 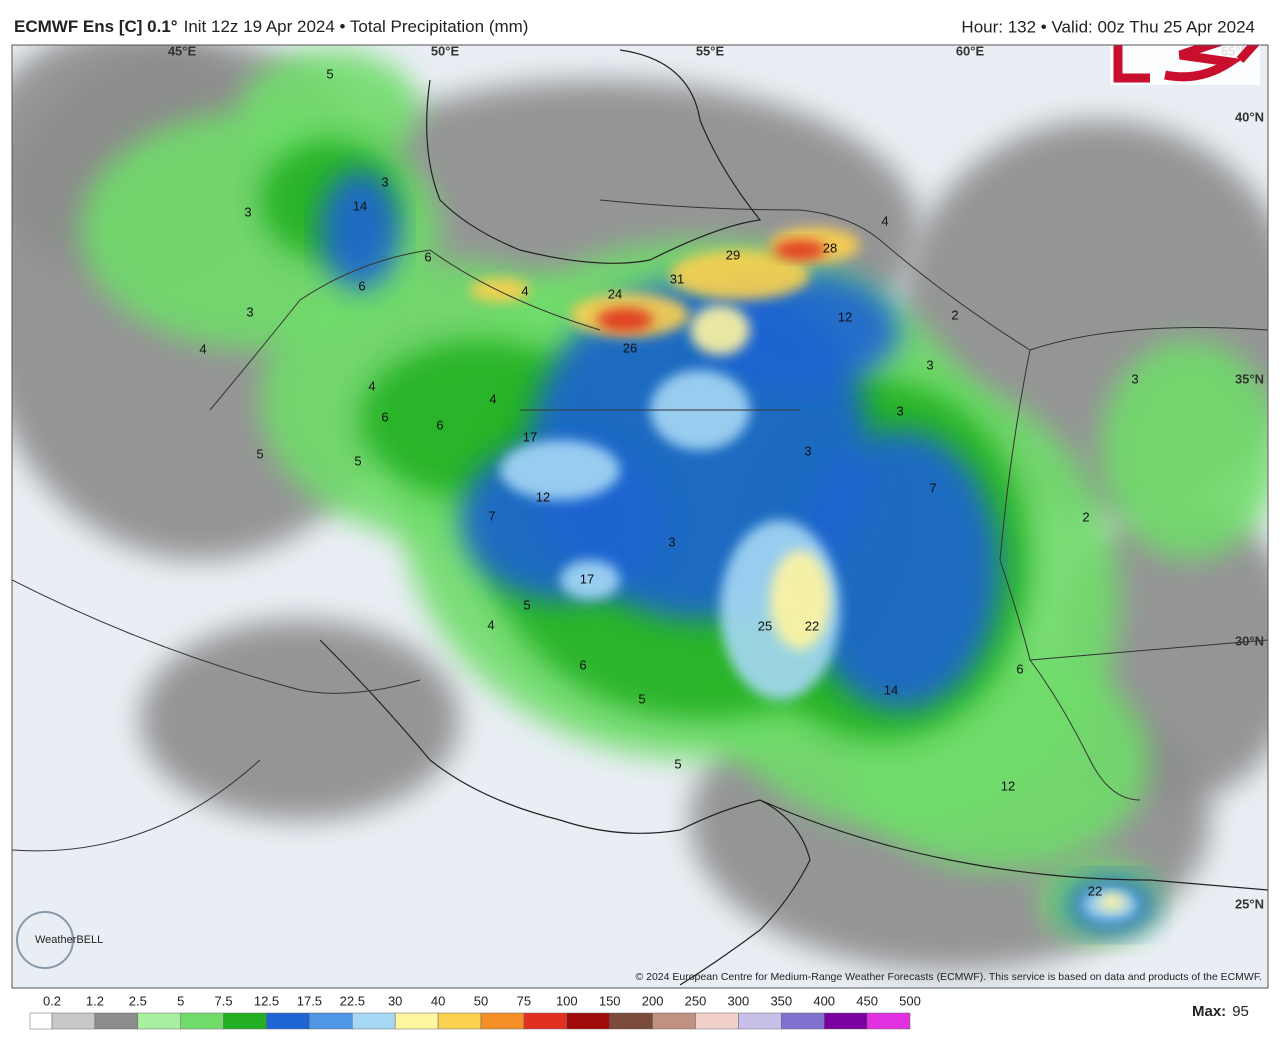 What do you see at coordinates (653, 1000) in the screenshot?
I see `colorbar-tick-label: 200` at bounding box center [653, 1000].